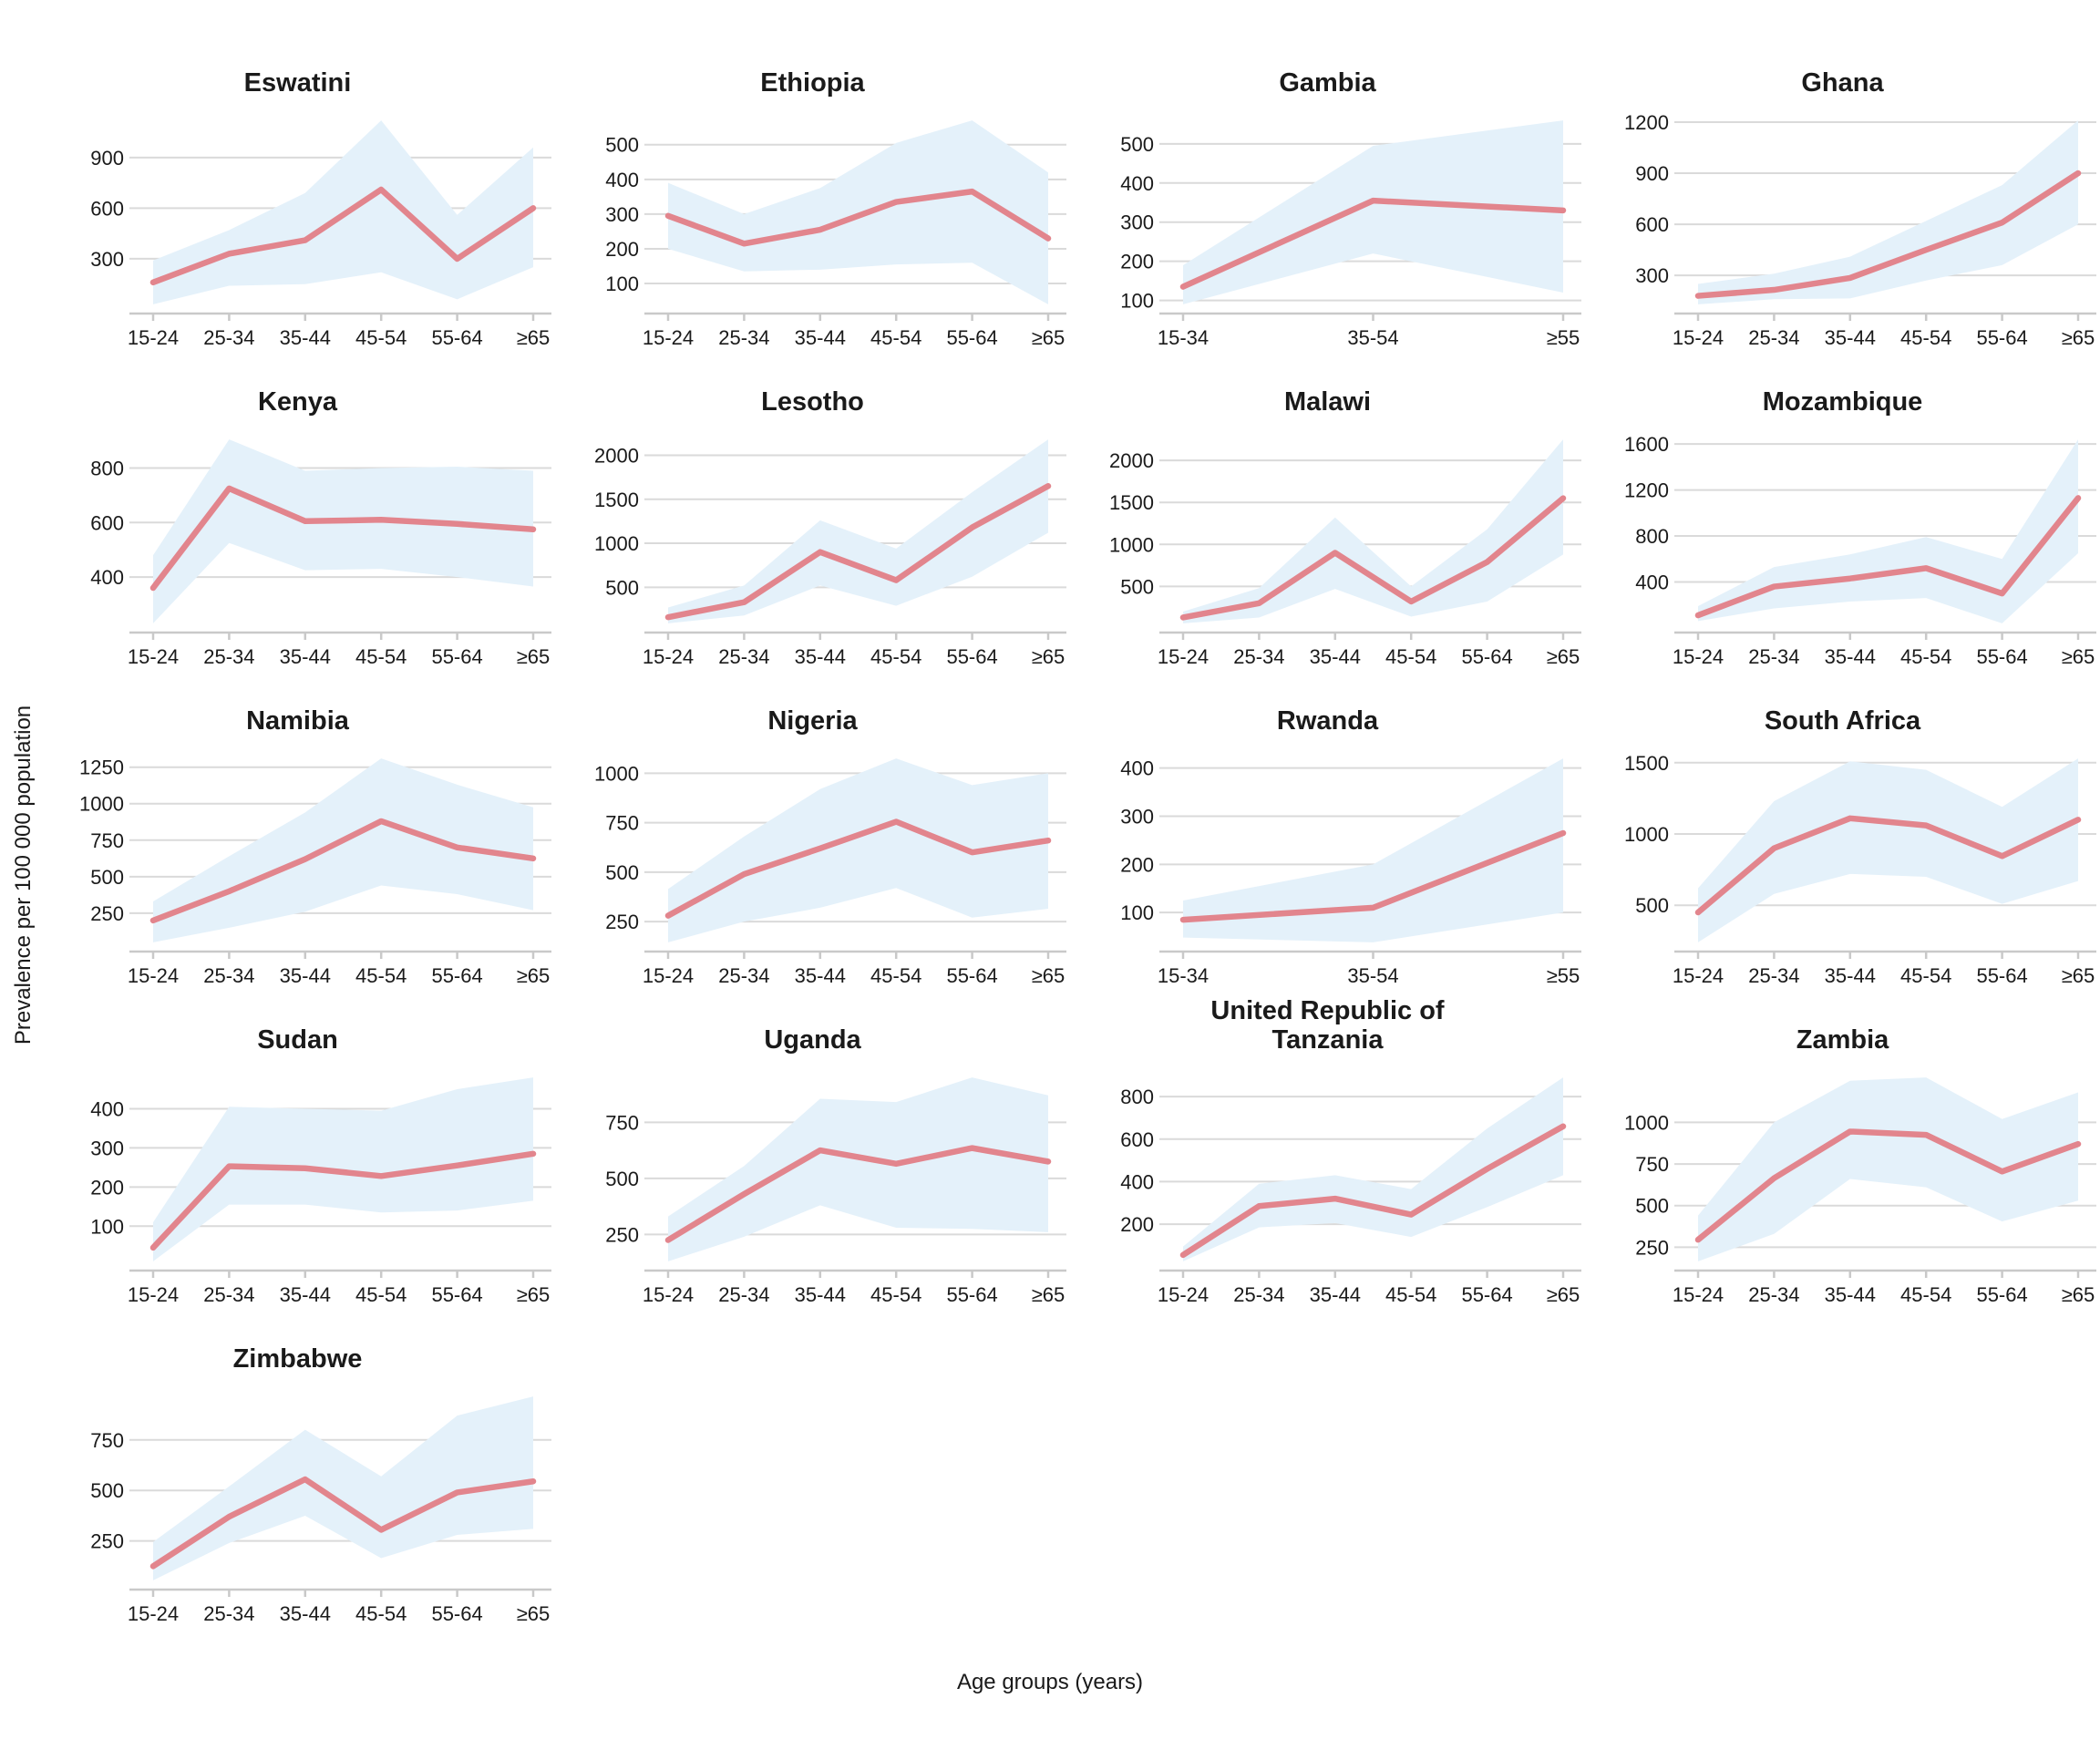 Image resolution: width=2100 pixels, height=1750 pixels. What do you see at coordinates (1646, 123) in the screenshot?
I see `y-tick-label: 1200` at bounding box center [1646, 123].